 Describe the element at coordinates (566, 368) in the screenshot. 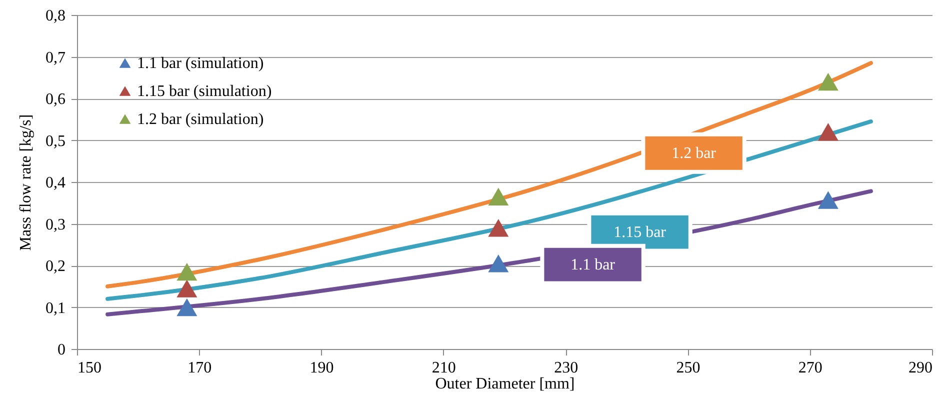

I see `x-tick-label: 230` at that location.